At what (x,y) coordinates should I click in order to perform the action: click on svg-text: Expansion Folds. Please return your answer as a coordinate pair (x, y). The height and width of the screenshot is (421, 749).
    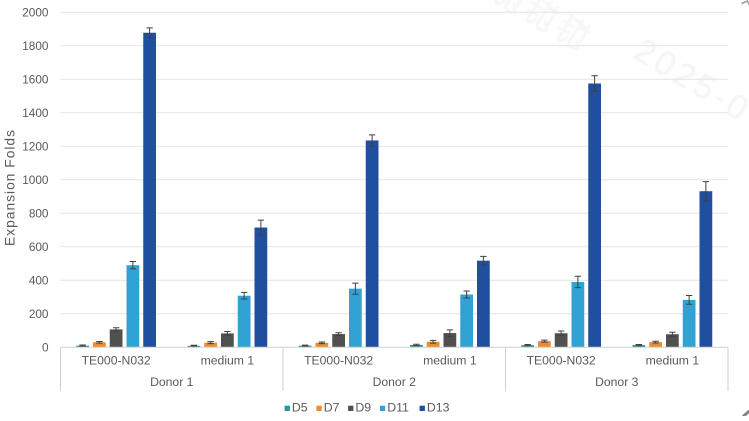
    Looking at the image, I should click on (9, 187).